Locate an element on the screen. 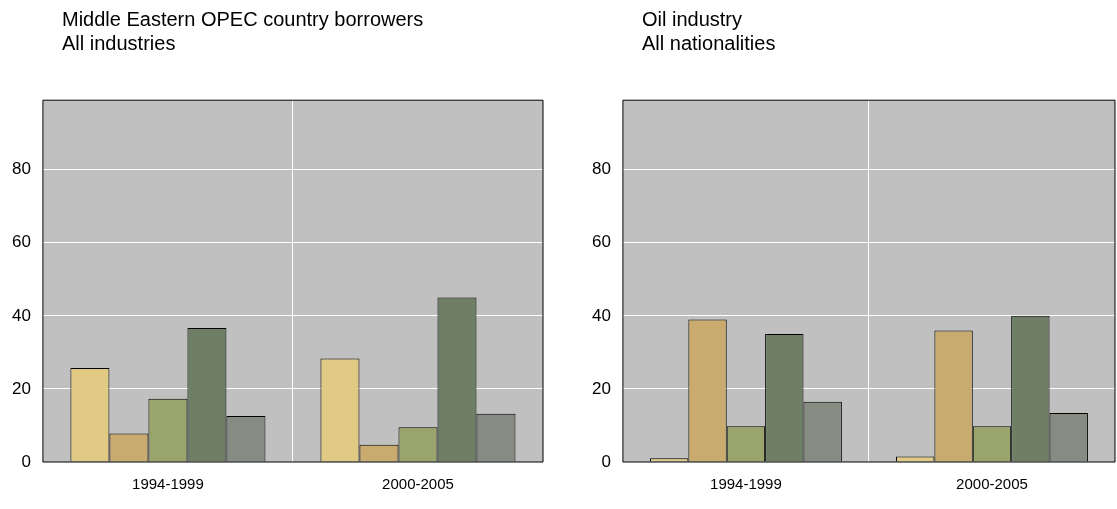 The image size is (1117, 509). chart-title: Oil industry is located at coordinates (693, 19).